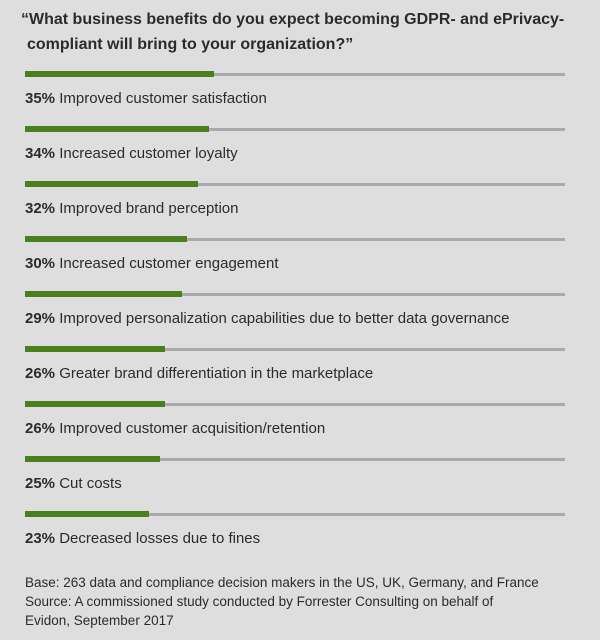 The height and width of the screenshot is (640, 600). Describe the element at coordinates (167, 263) in the screenshot. I see `category-label: Increased customer engagement` at that location.